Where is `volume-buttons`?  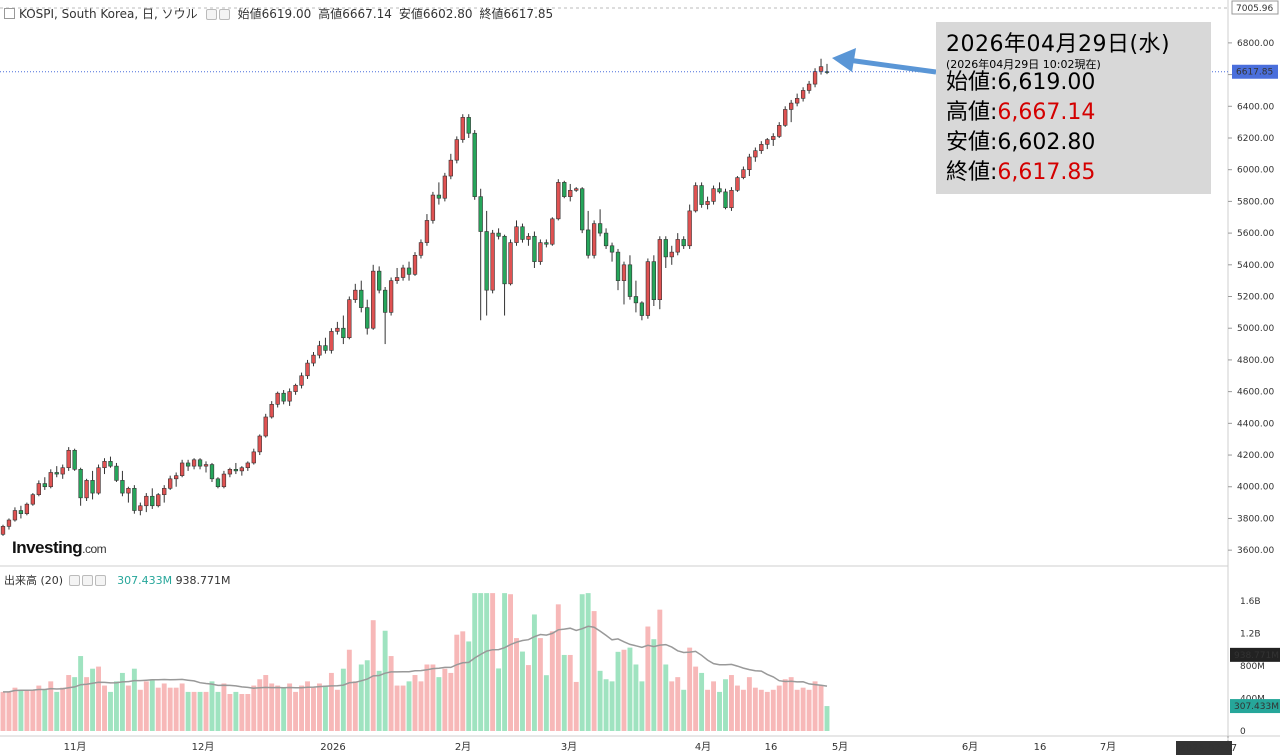 volume-buttons is located at coordinates (88, 582).